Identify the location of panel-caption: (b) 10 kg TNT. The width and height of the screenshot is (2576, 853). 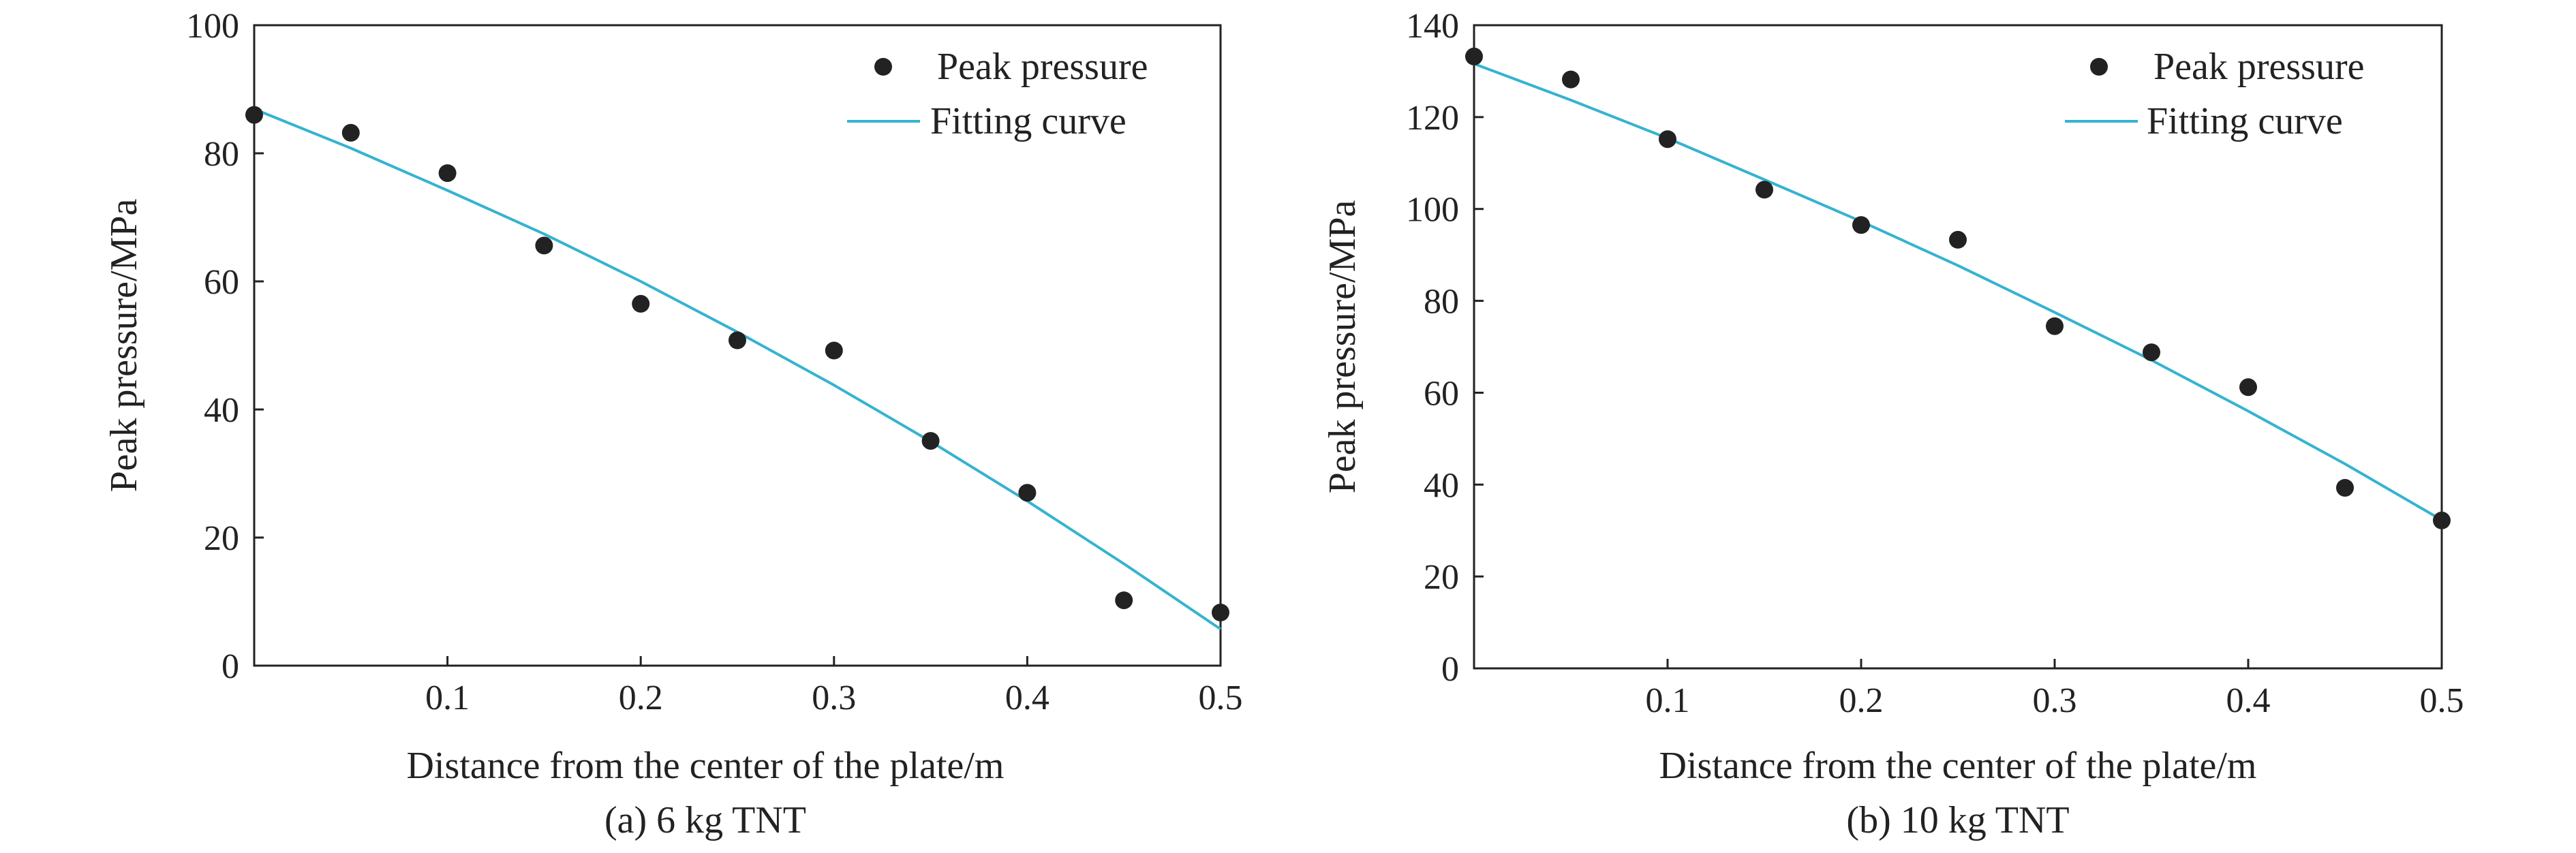
(1957, 820).